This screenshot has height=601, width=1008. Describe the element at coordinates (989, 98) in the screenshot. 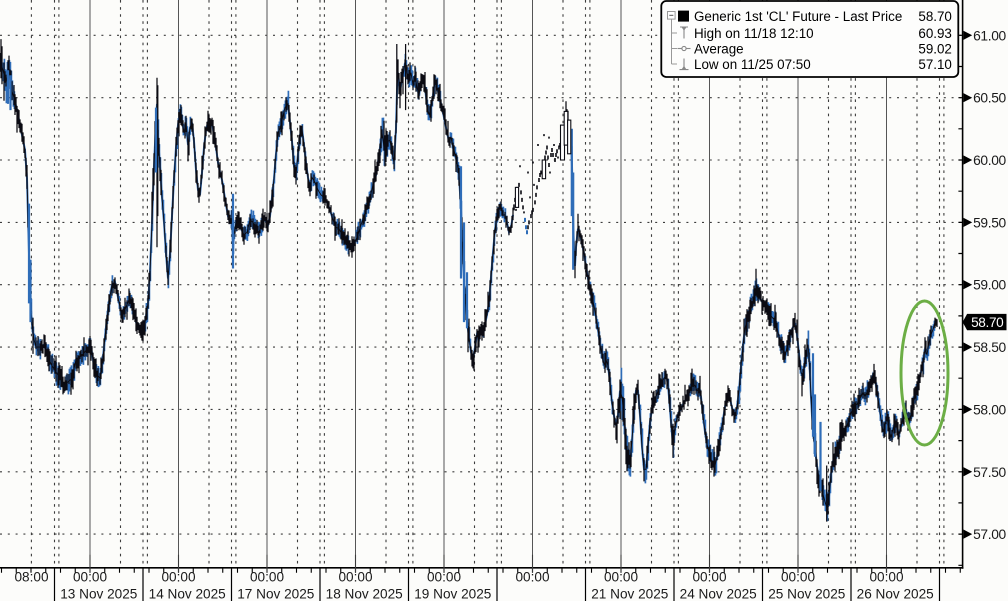

I see `svg-text: 60.50` at that location.